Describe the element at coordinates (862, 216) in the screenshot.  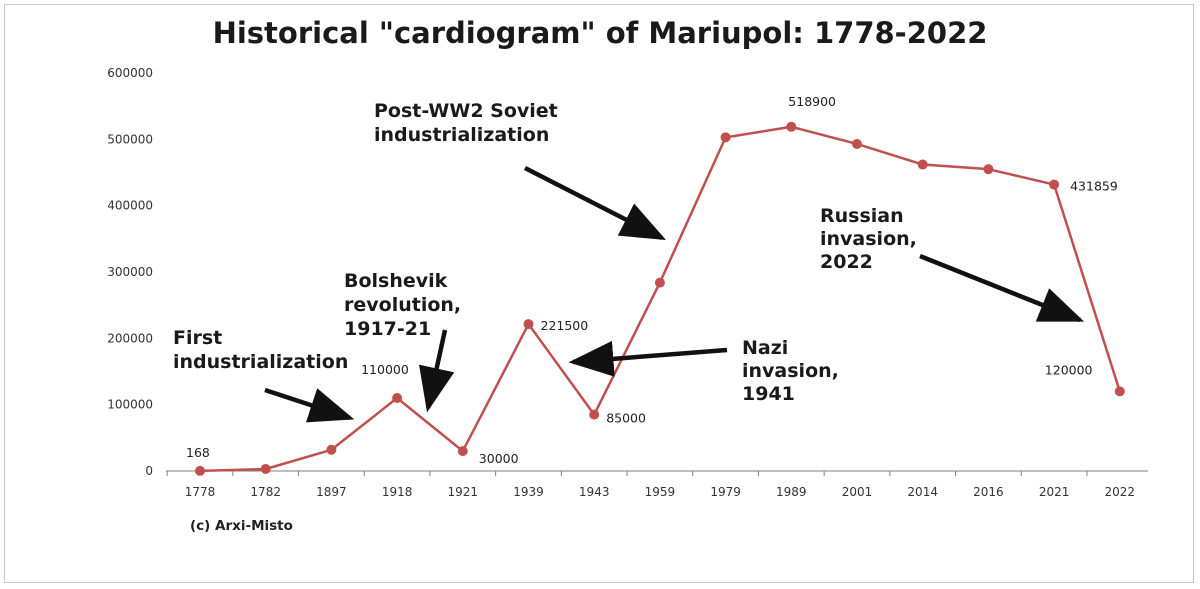
I see `annotation-text: Russian` at that location.